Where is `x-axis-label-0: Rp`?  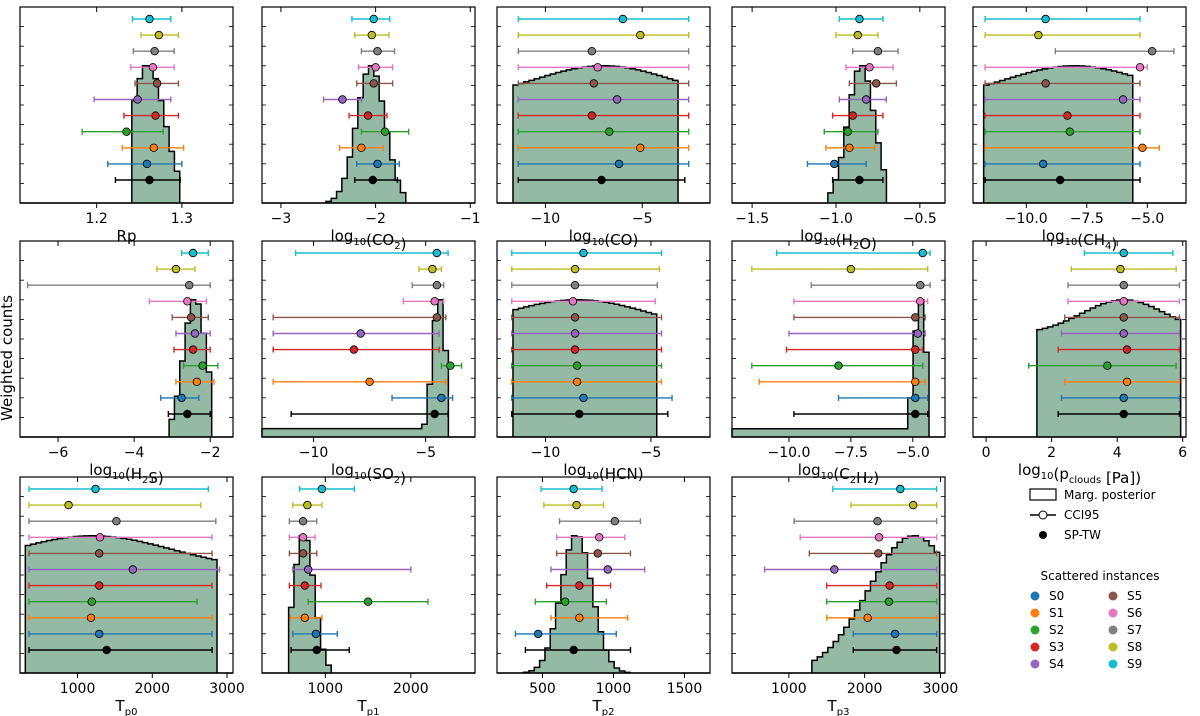 x-axis-label-0: Rp is located at coordinates (127, 236).